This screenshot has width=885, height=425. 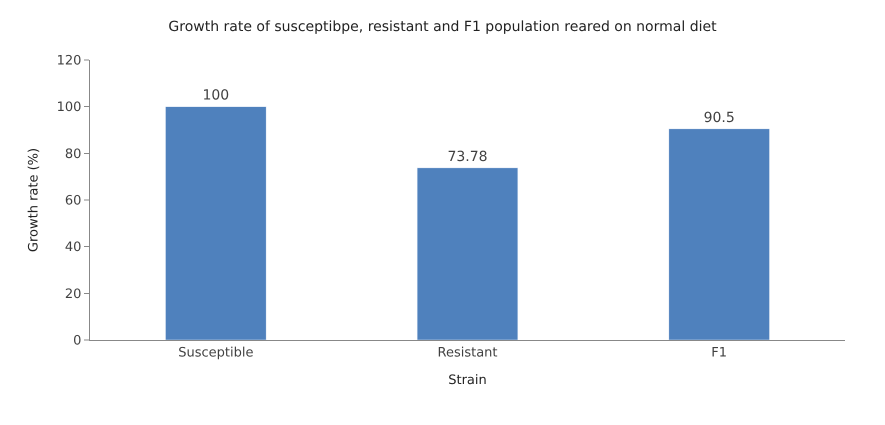 I want to click on y-tick-label: 40, so click(x=73, y=248).